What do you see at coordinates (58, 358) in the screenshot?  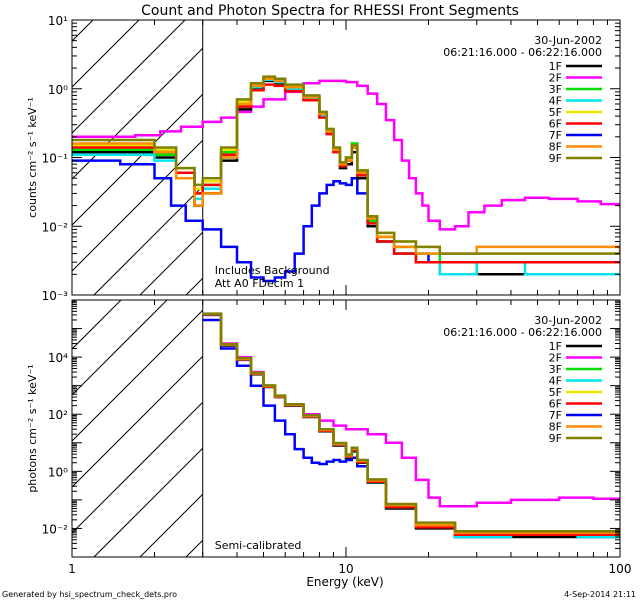 I see `y-tick-label: 10⁴` at bounding box center [58, 358].